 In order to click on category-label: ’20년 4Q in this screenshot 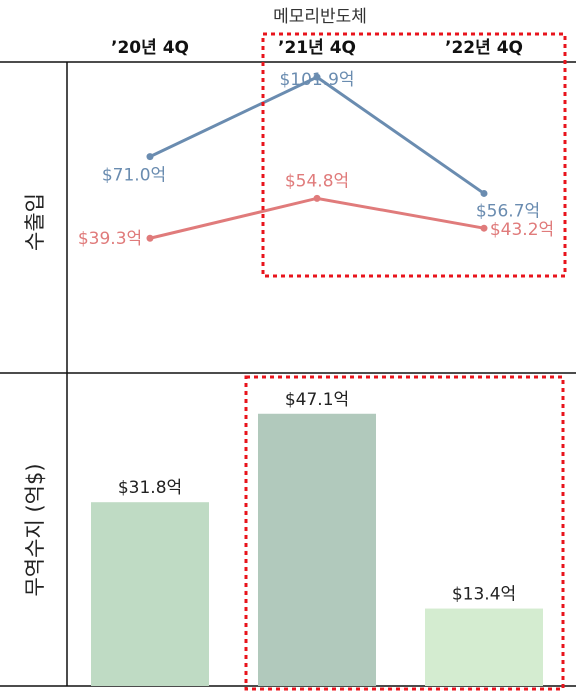, I will do `click(150, 48)`.